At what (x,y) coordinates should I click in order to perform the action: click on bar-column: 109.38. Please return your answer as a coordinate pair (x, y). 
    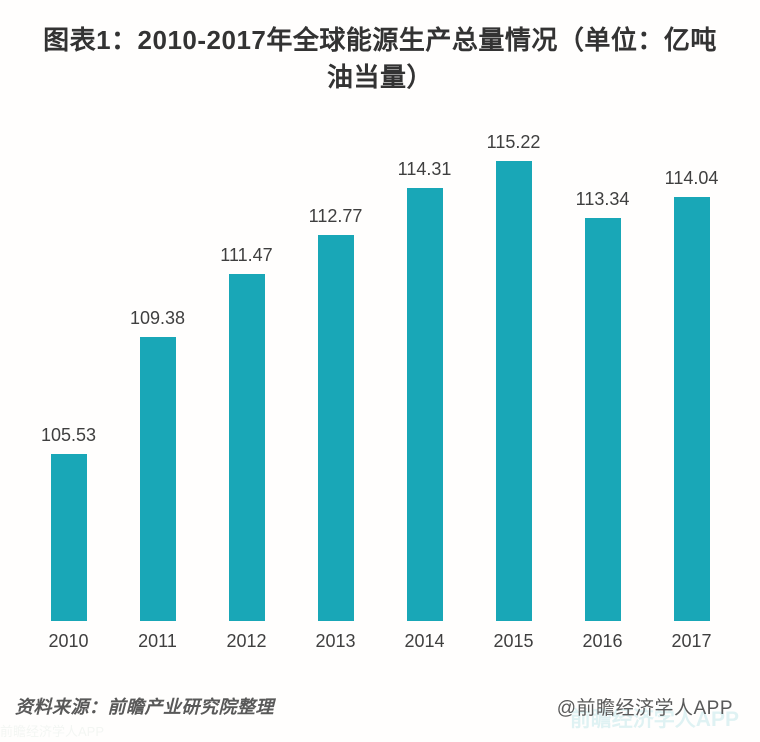
    Looking at the image, I should click on (157, 364).